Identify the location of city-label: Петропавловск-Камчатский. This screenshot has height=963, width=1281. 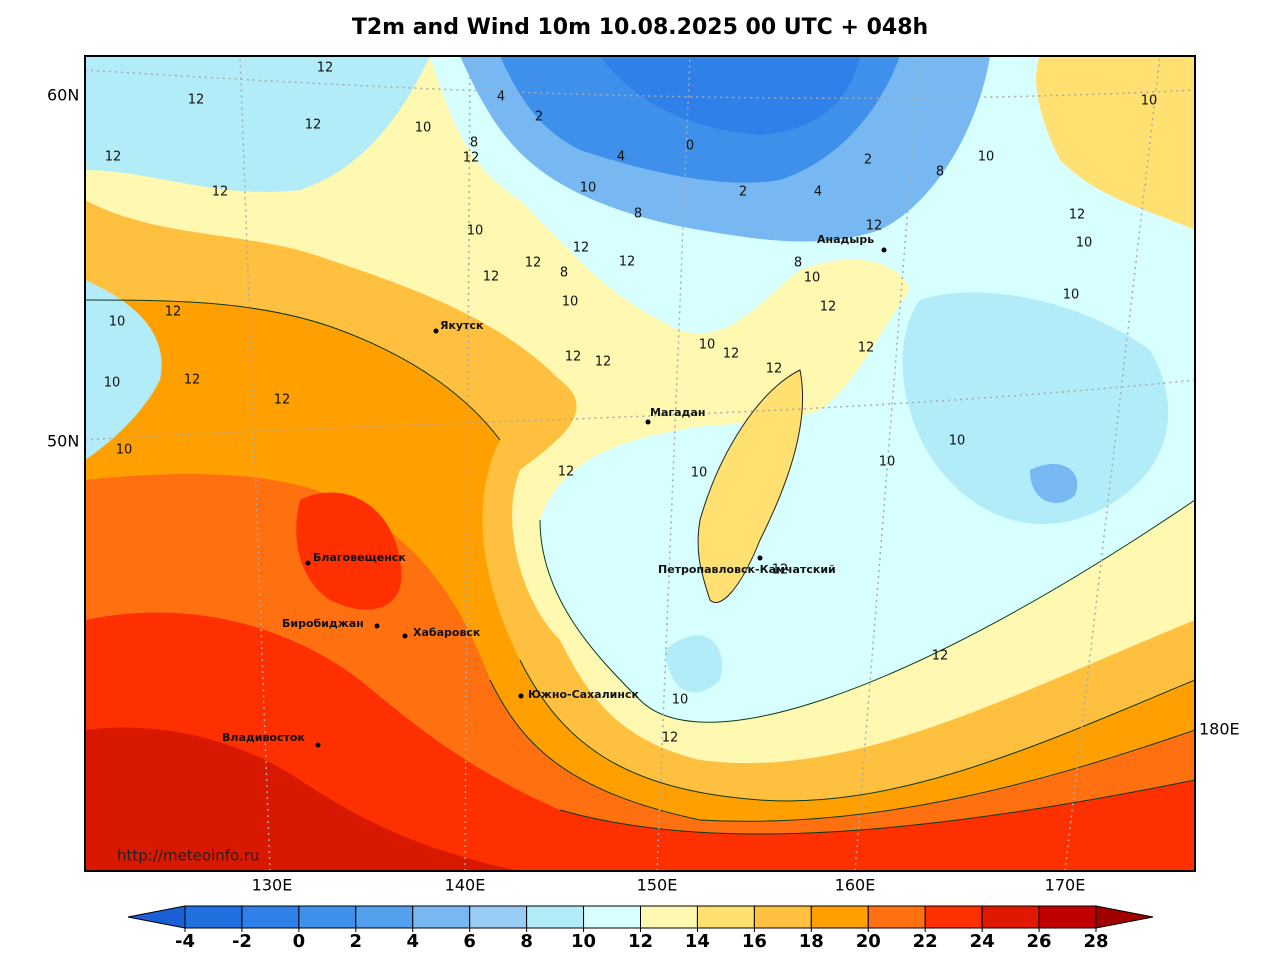
(747, 569).